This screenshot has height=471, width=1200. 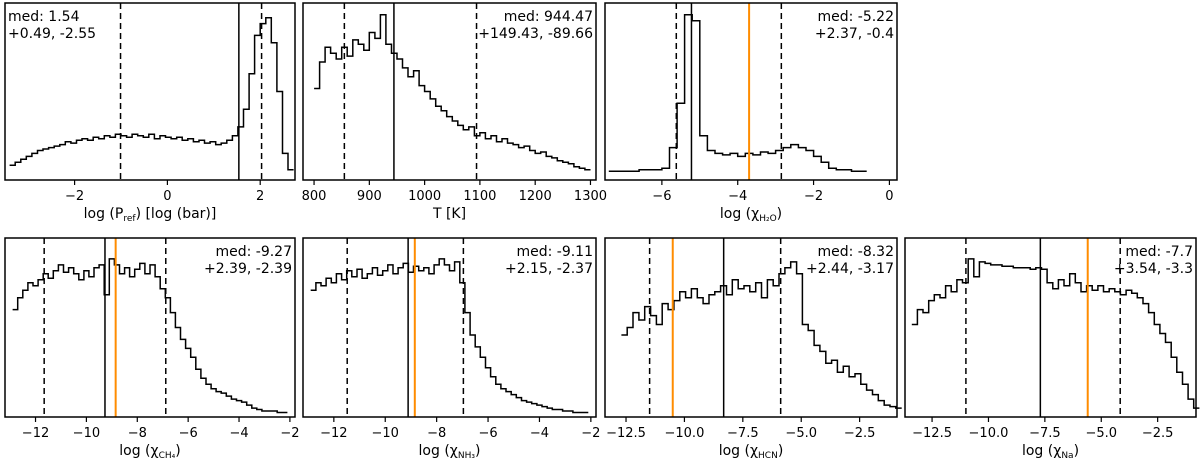 I want to click on x-tick-label: 1000, so click(x=424, y=196).